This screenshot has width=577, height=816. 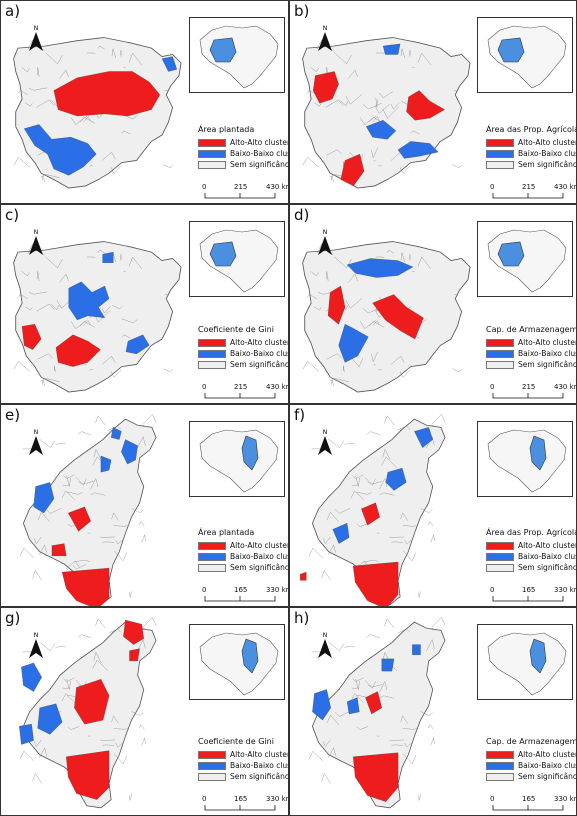 What do you see at coordinates (212, 546) in the screenshot?
I see `legend-swatch-alto` at bounding box center [212, 546].